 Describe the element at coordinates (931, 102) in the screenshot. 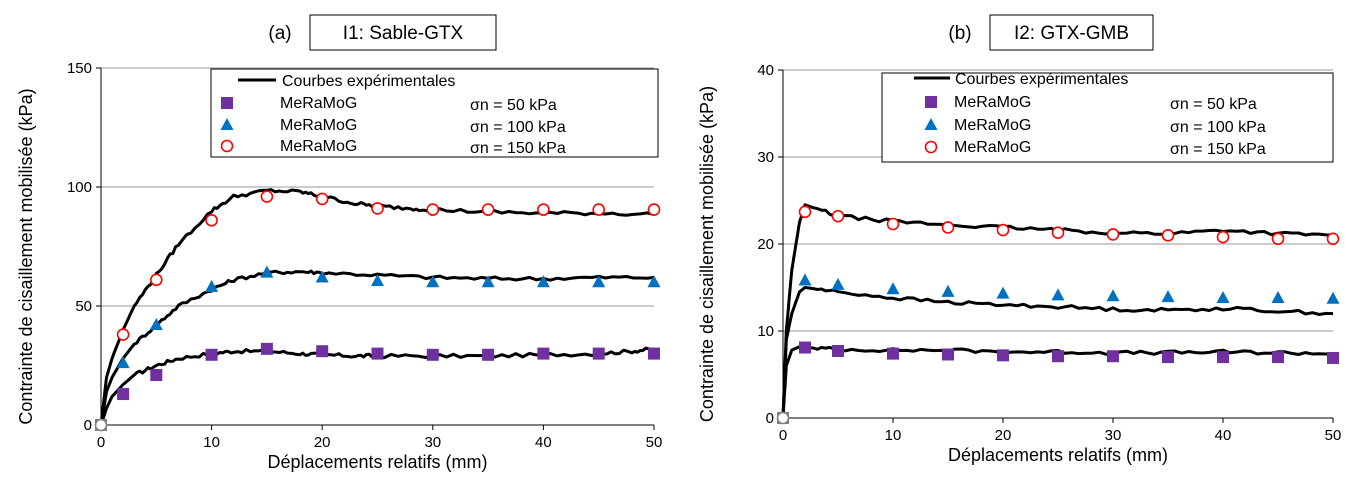

I see `legend-marker-square` at that location.